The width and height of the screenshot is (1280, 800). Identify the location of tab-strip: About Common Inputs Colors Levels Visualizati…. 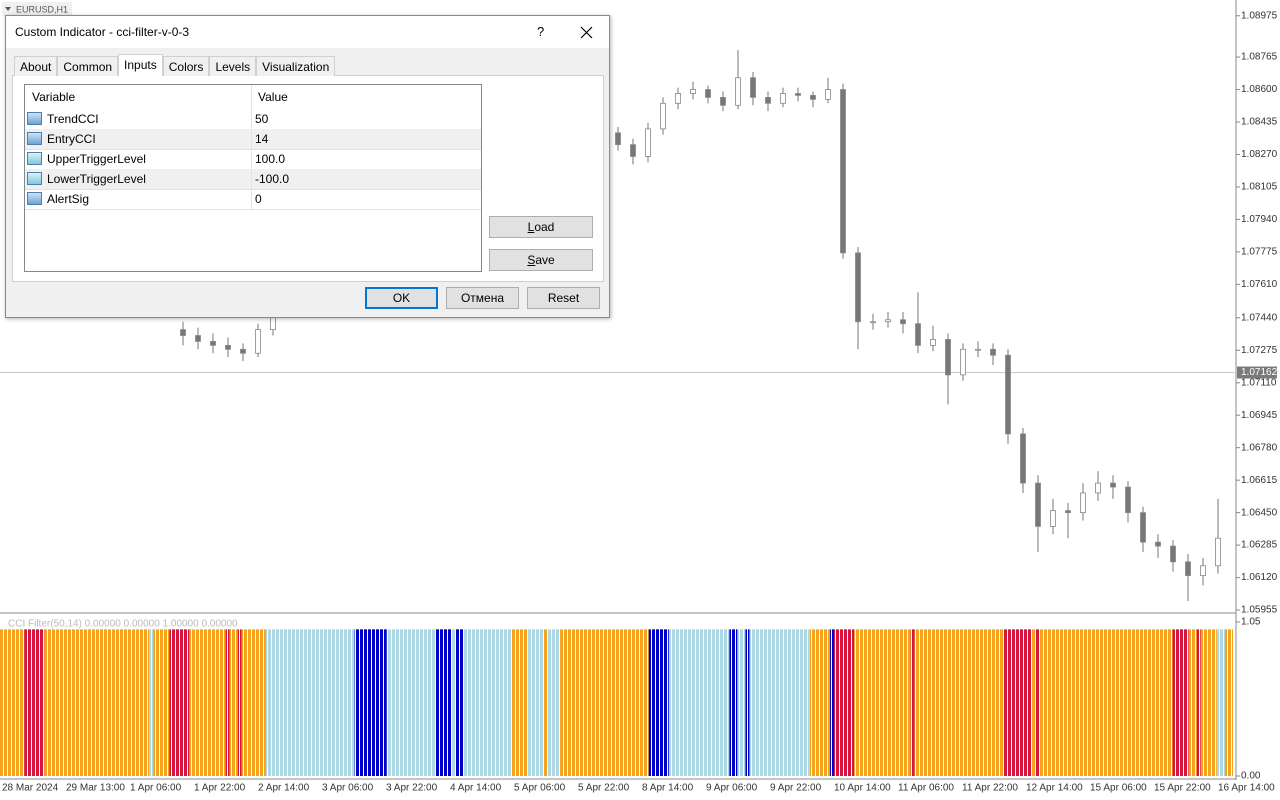
(175, 65).